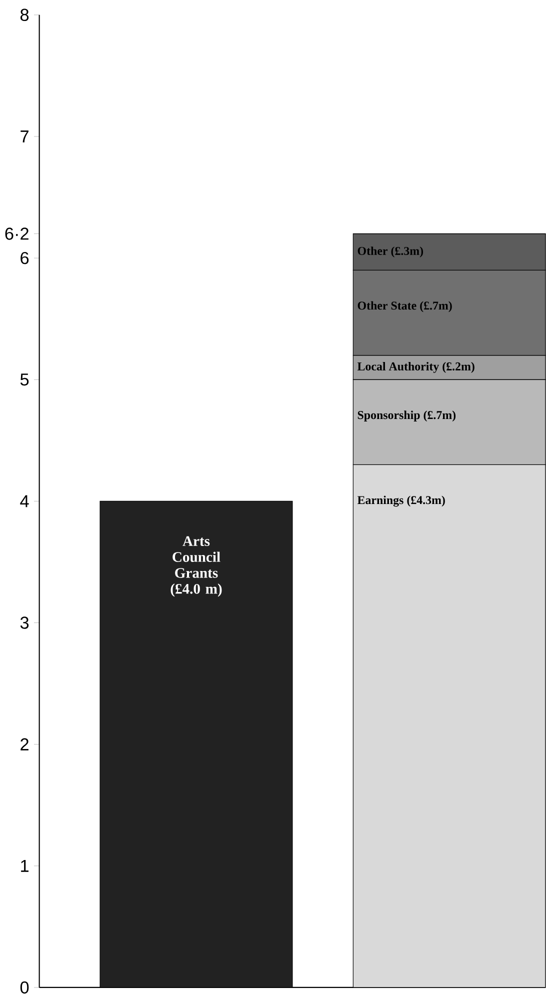  What do you see at coordinates (391, 252) in the screenshot?
I see `series-label: Other (£.3m)` at bounding box center [391, 252].